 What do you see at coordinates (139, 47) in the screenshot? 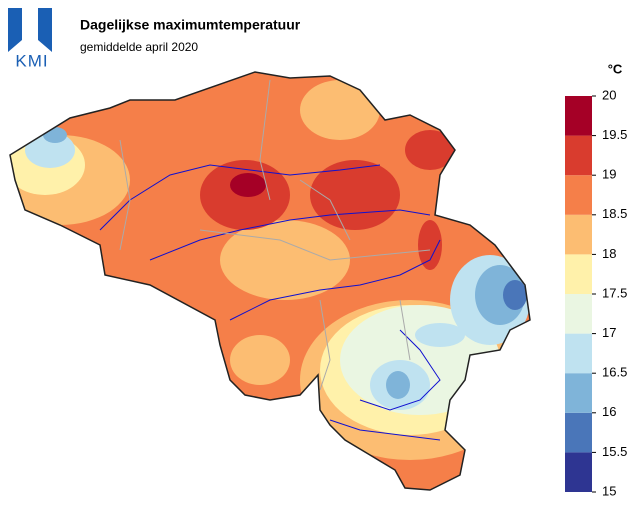
I see `map-subtitle: gemiddelde april 2020` at bounding box center [139, 47].